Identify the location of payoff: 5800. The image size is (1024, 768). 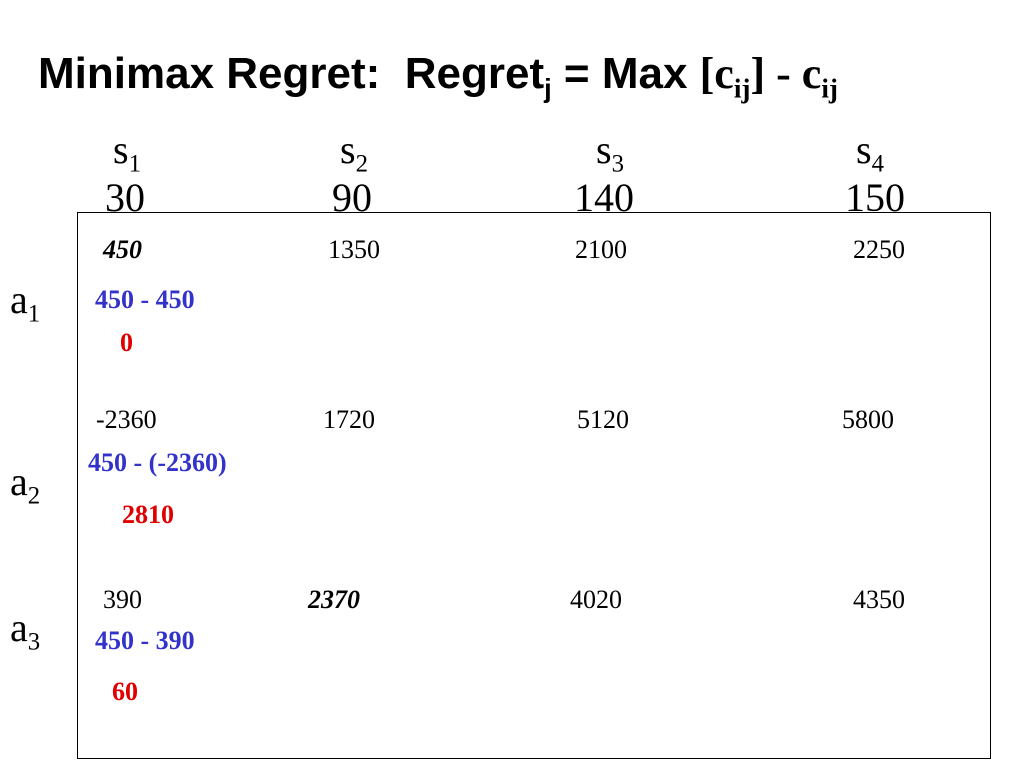
(868, 419).